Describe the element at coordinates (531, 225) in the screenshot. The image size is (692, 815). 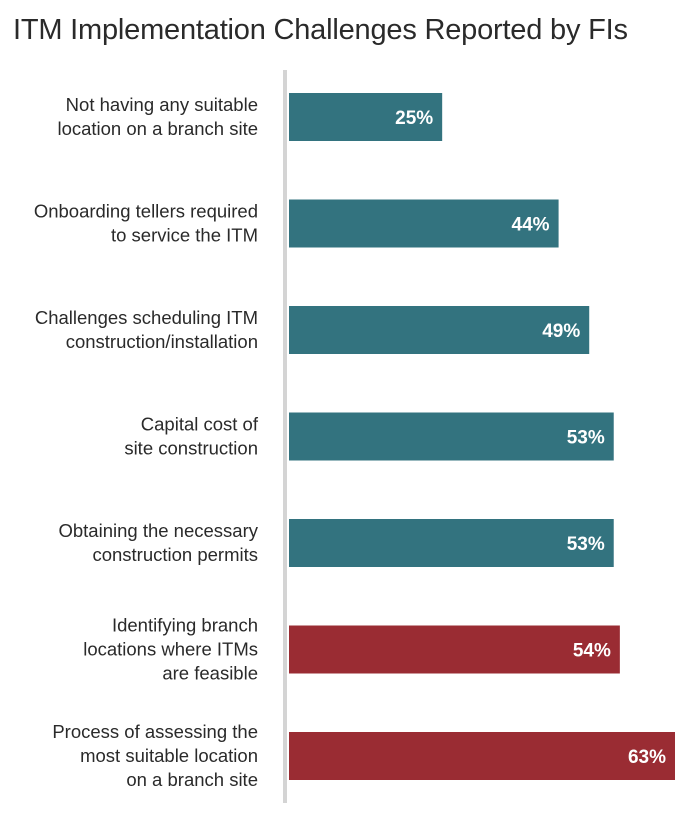
I see `value-label-2: 44%` at that location.